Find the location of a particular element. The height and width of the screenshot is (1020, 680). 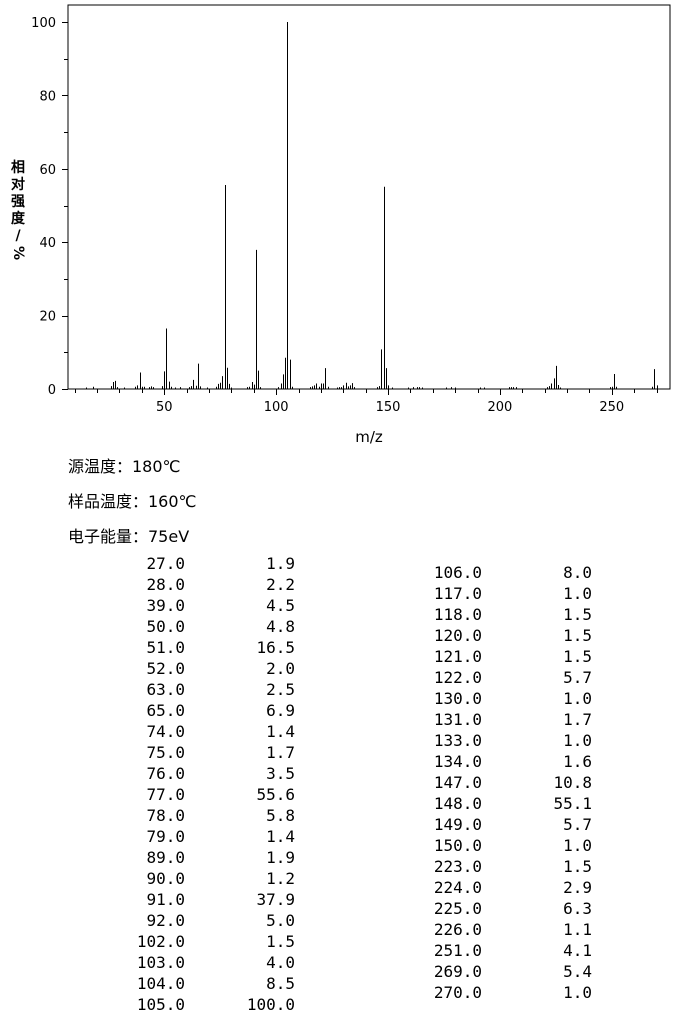

mz-value: 74.0 is located at coordinates (165, 731).